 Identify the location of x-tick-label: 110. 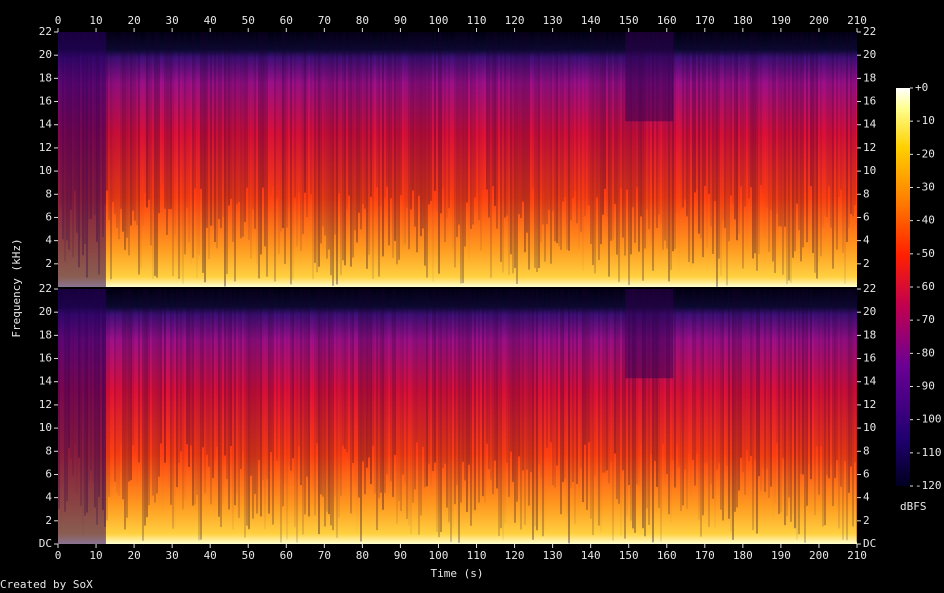
(477, 555).